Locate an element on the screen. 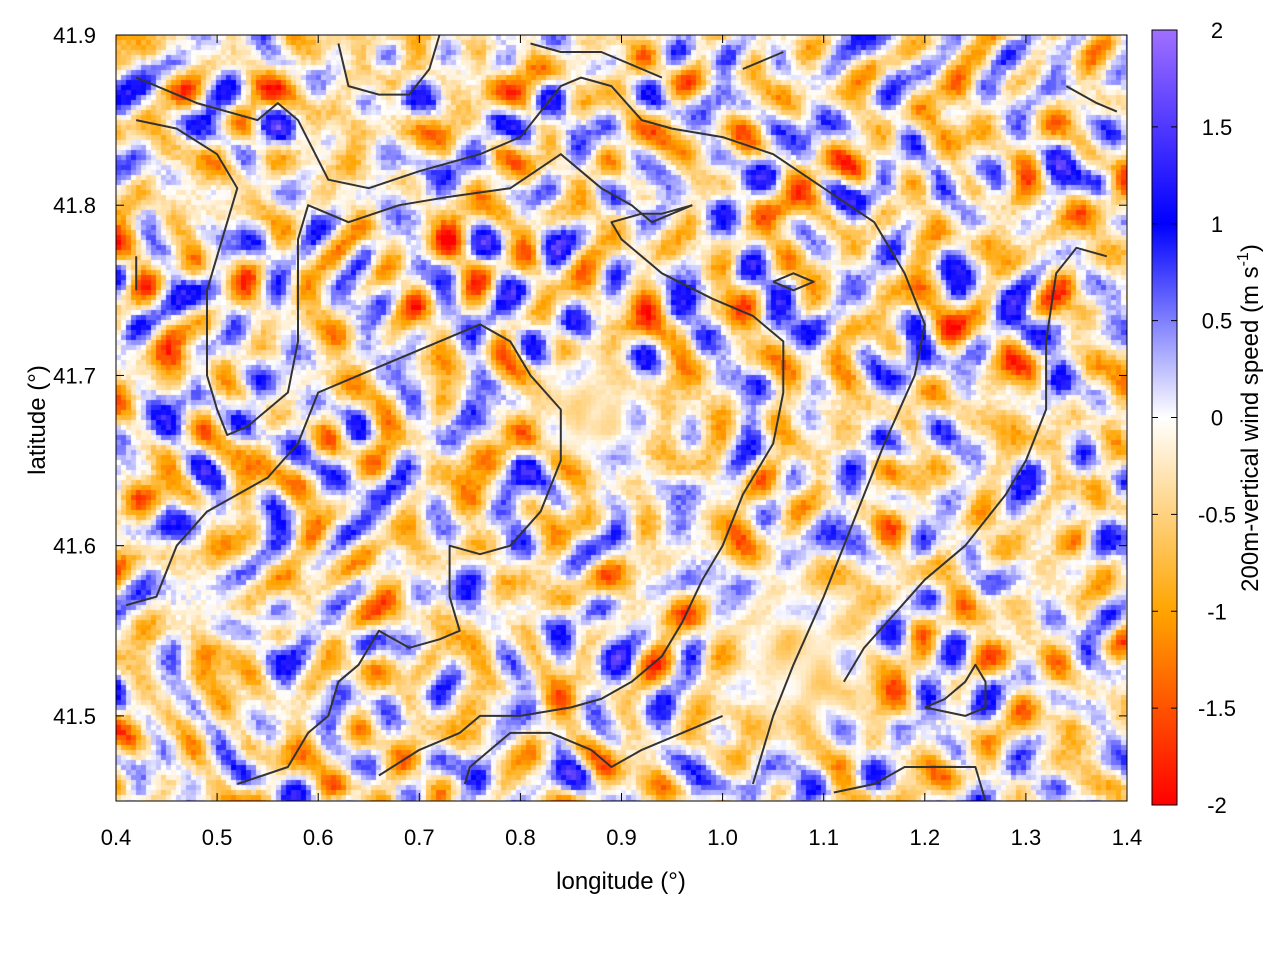 The height and width of the screenshot is (960, 1280). x-tick-label: 0.5 is located at coordinates (217, 837).